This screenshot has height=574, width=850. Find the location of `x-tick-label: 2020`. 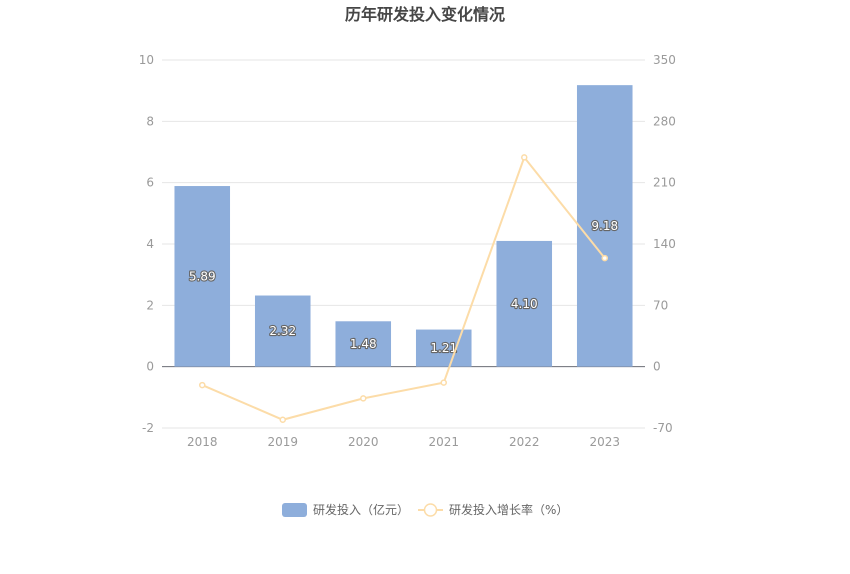

x-tick-label: 2020 is located at coordinates (363, 442).